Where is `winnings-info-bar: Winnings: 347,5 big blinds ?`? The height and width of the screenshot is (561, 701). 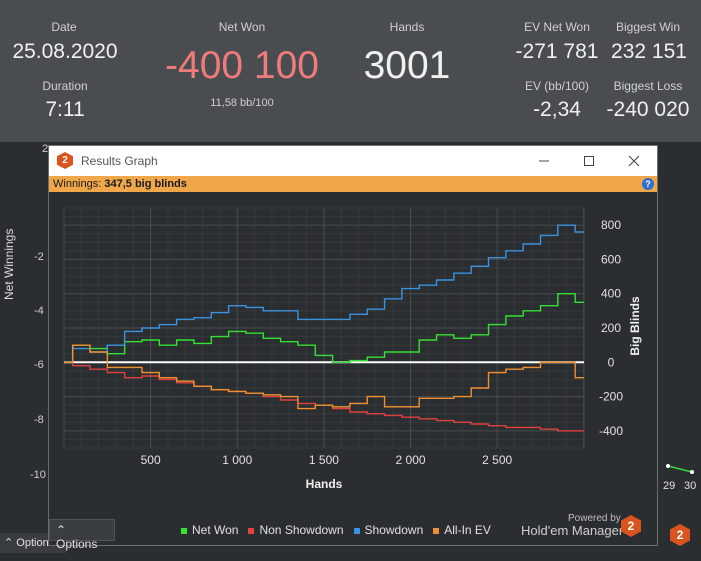 winnings-info-bar: Winnings: 347,5 big blinds ? is located at coordinates (353, 184).